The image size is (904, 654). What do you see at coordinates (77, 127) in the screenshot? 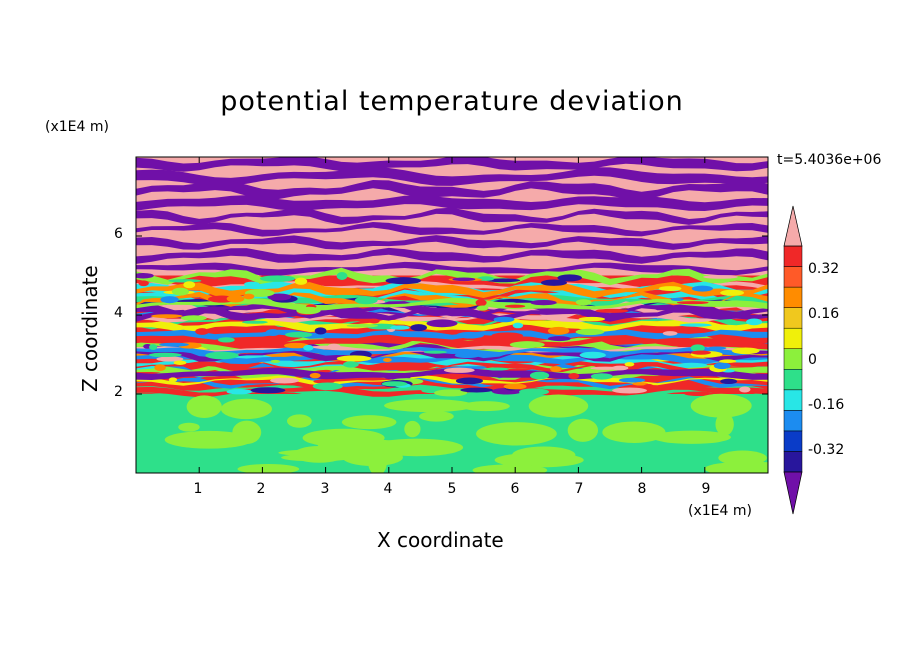
I see `y-axis-unit: (x1E4 m)` at bounding box center [77, 127].